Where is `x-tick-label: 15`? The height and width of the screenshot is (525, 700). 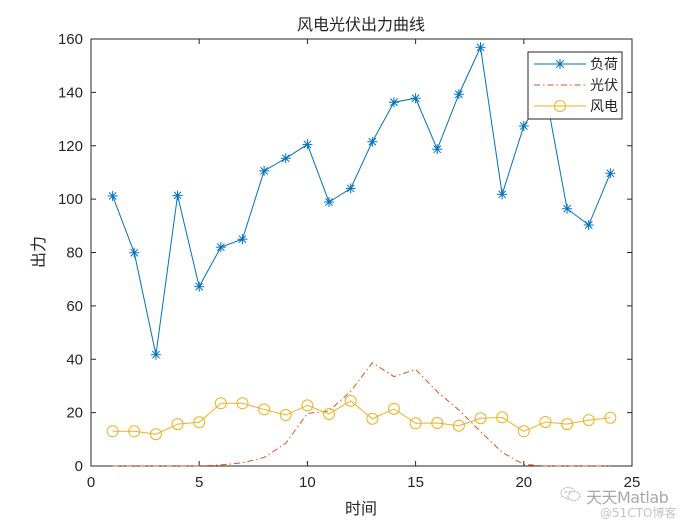
x-tick-label: 15 is located at coordinates (415, 482).